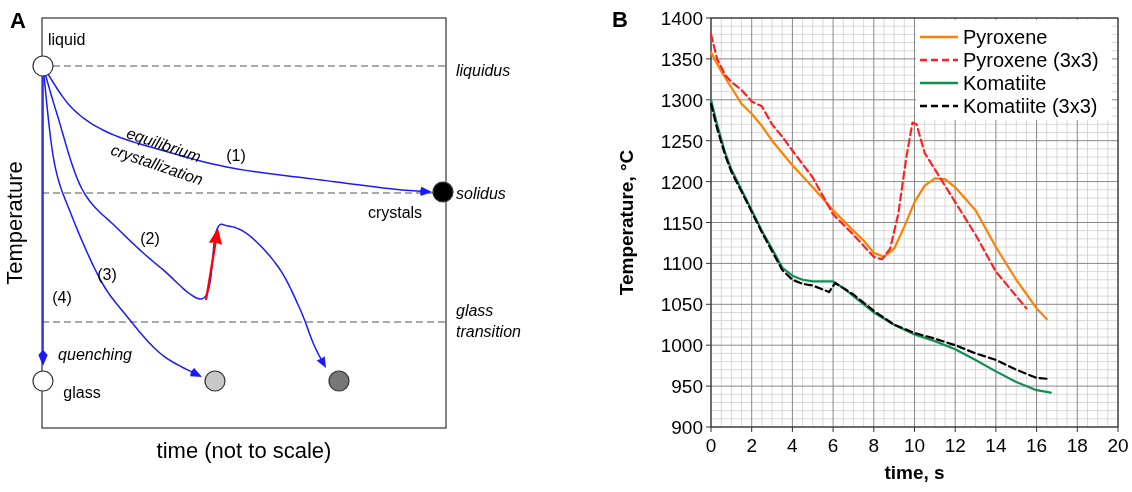  I want to click on text: A, so click(18, 20).